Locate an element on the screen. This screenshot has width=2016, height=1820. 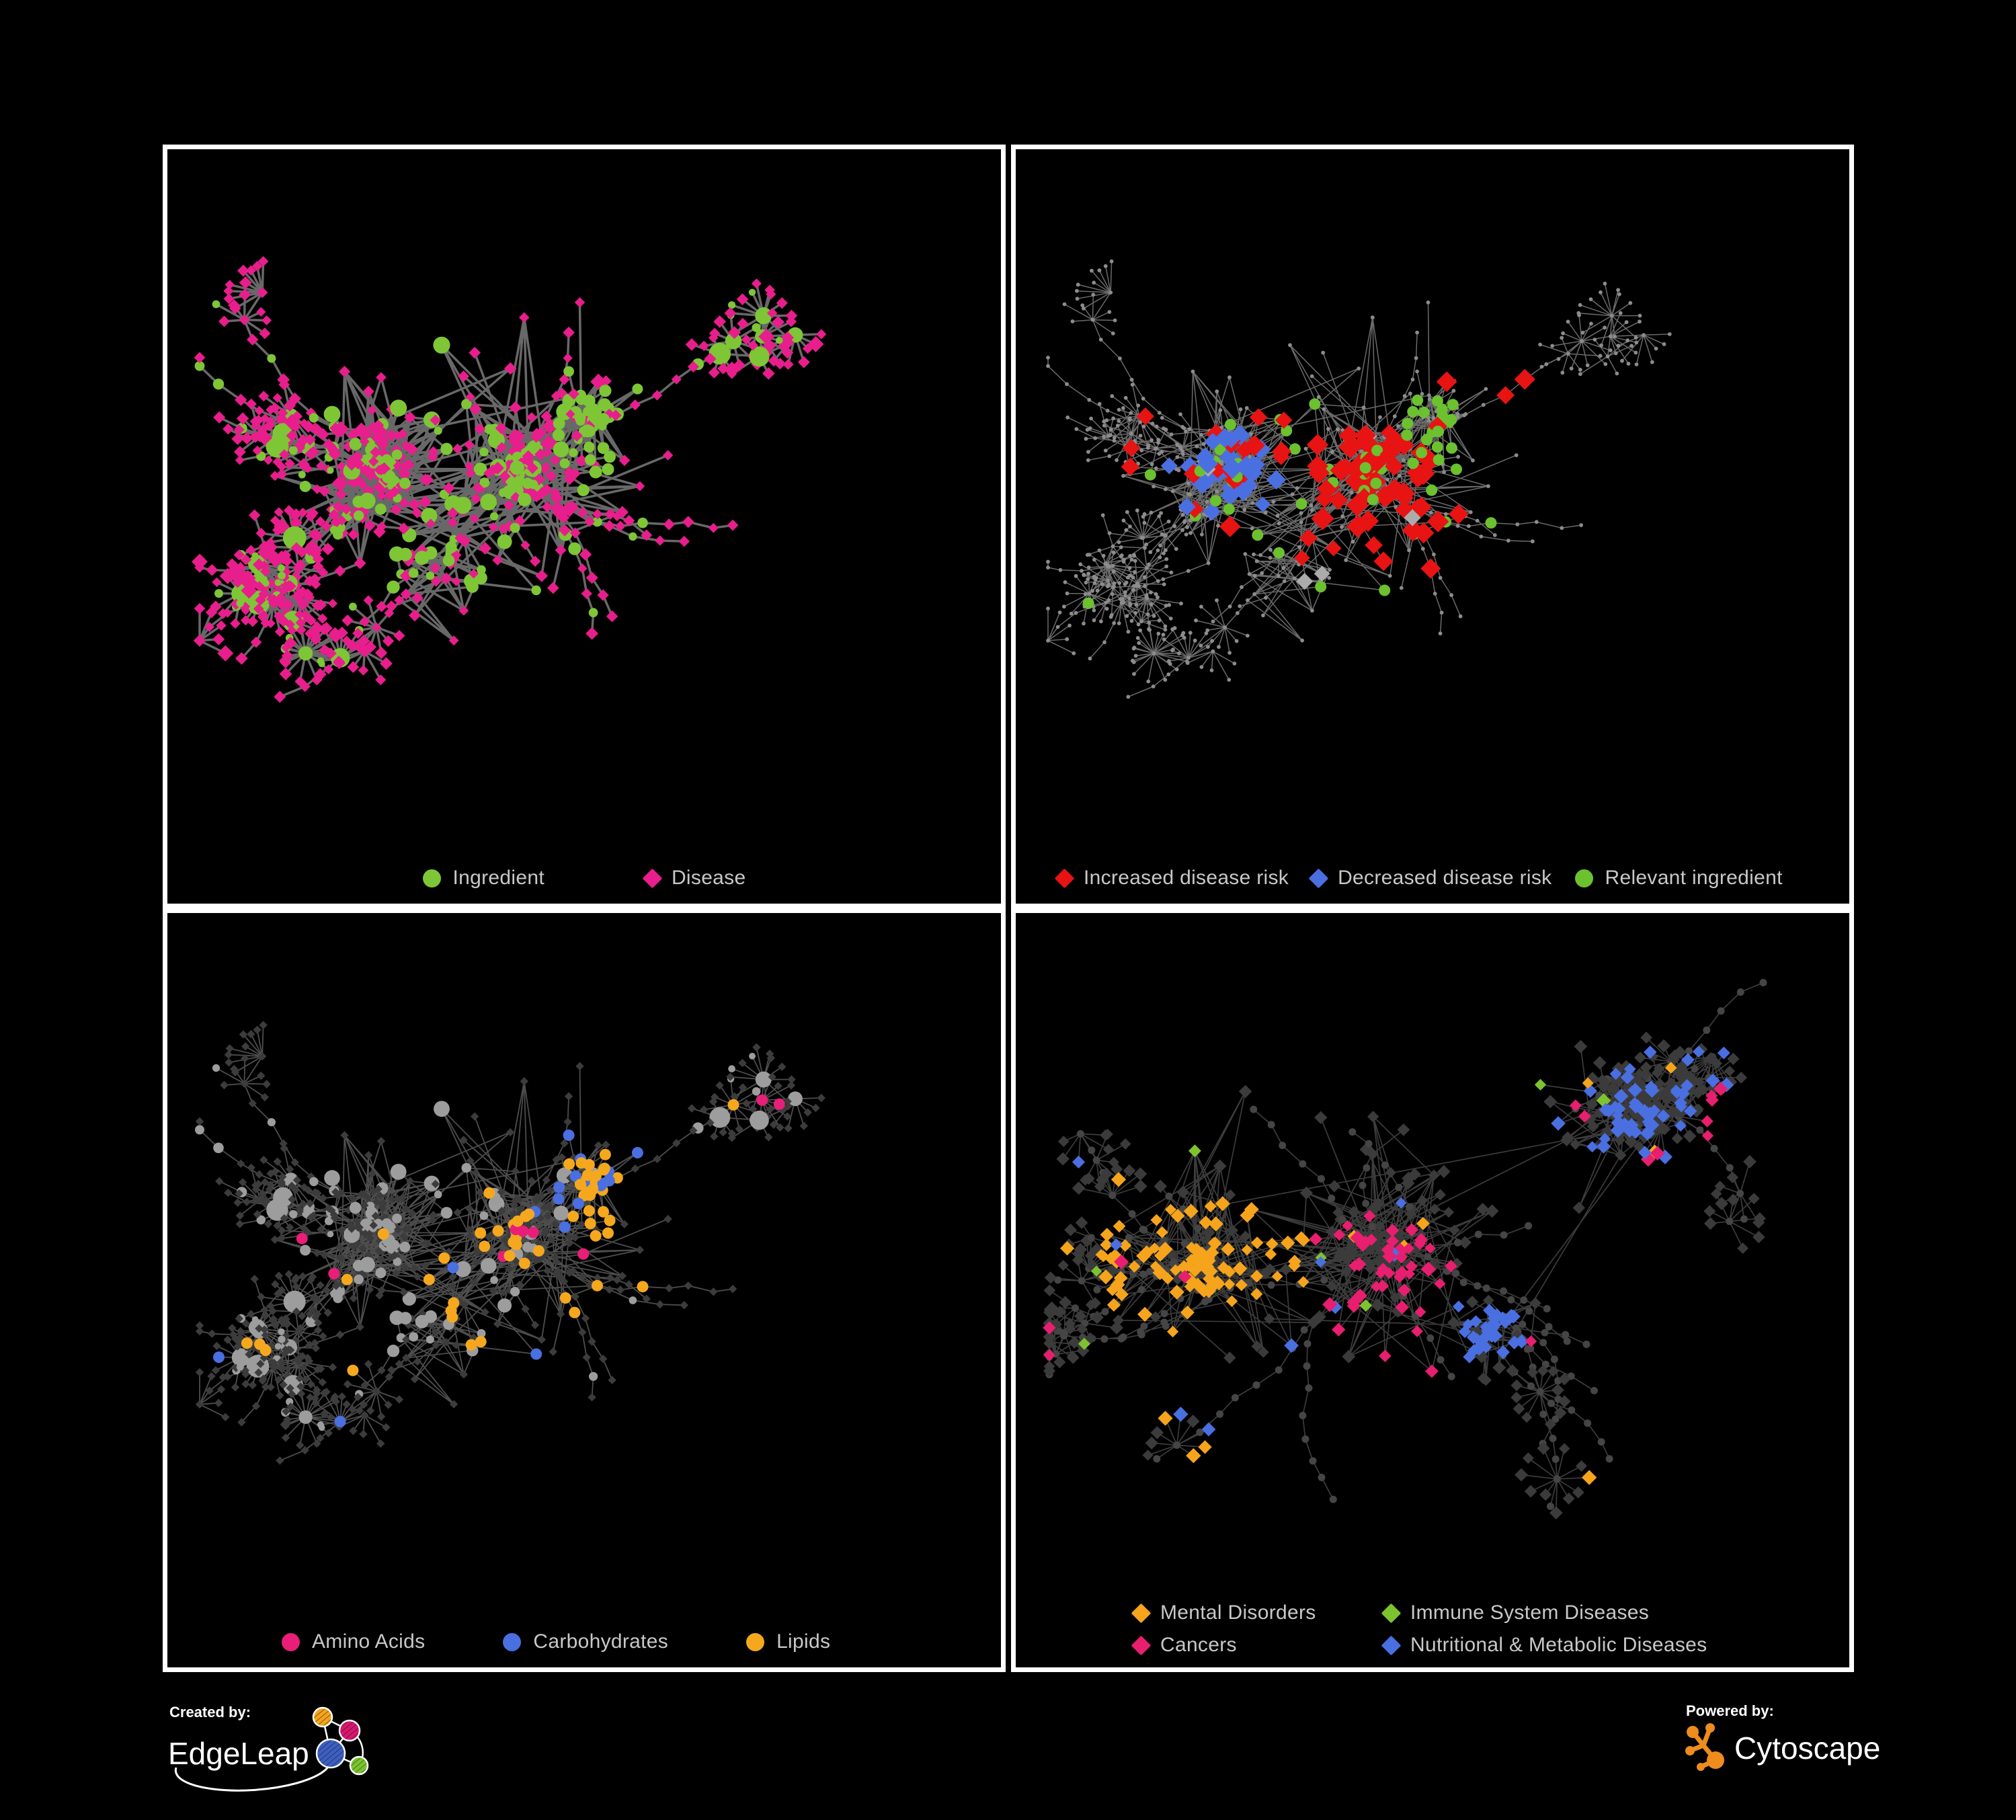
legend-label: Nutritional & Metabolic Diseases is located at coordinates (1558, 1645).